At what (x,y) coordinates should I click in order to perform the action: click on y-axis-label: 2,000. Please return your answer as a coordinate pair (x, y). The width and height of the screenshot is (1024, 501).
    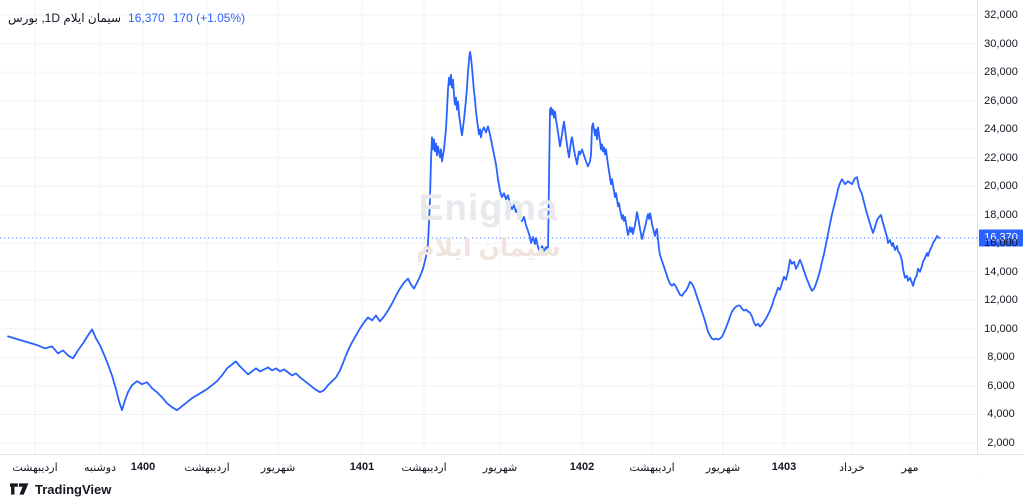
    Looking at the image, I should click on (1001, 443).